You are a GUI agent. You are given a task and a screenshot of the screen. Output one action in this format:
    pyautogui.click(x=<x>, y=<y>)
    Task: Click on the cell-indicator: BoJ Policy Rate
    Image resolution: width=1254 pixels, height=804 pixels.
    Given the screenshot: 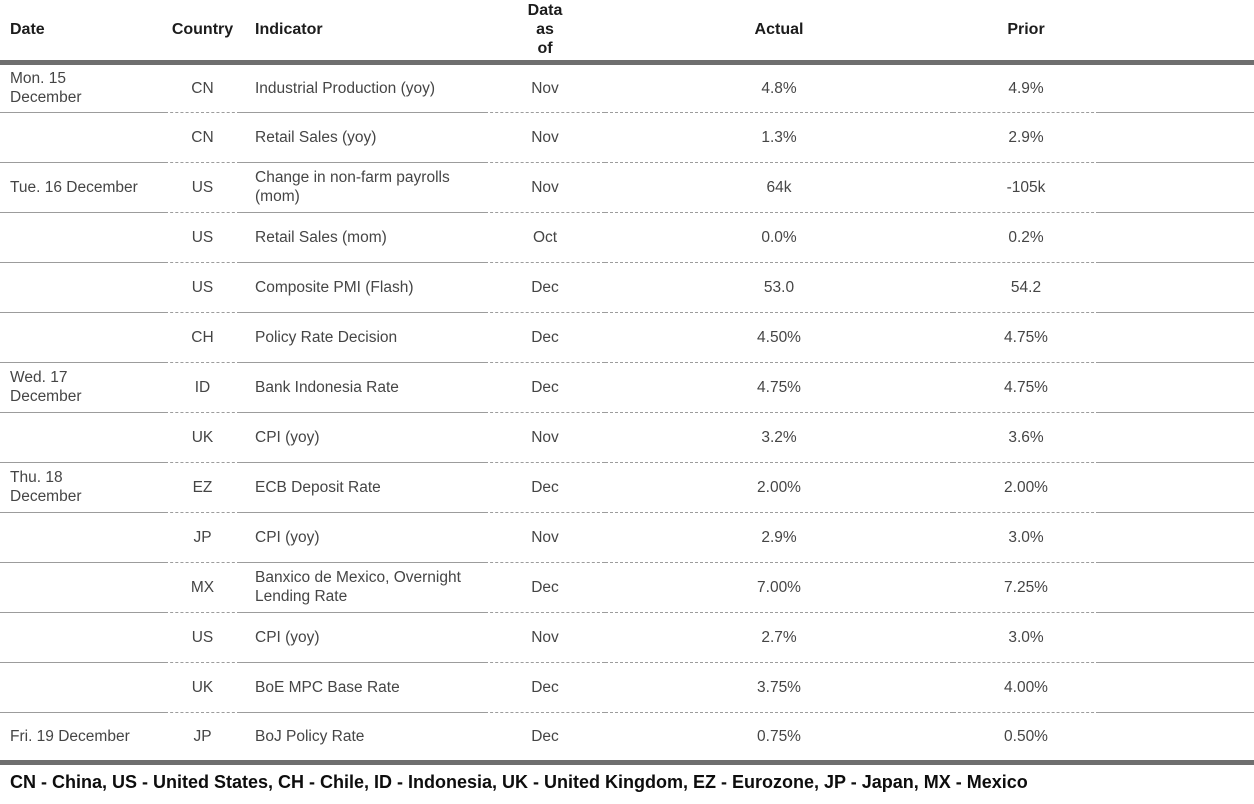 What is the action you would take?
    pyautogui.click(x=310, y=736)
    